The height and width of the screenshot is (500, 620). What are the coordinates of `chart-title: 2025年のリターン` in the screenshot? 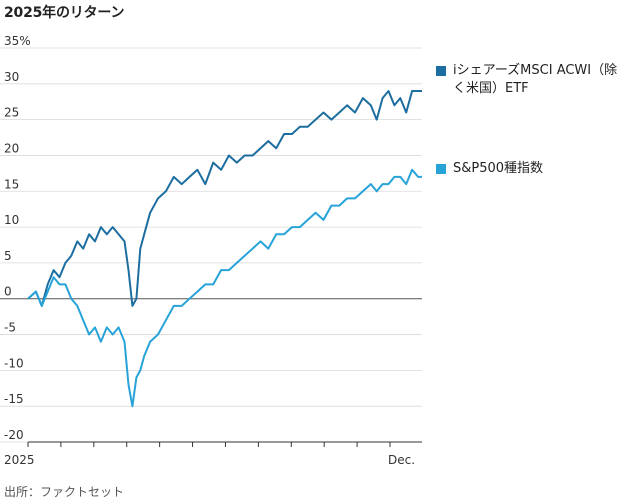 It's located at (64, 13).